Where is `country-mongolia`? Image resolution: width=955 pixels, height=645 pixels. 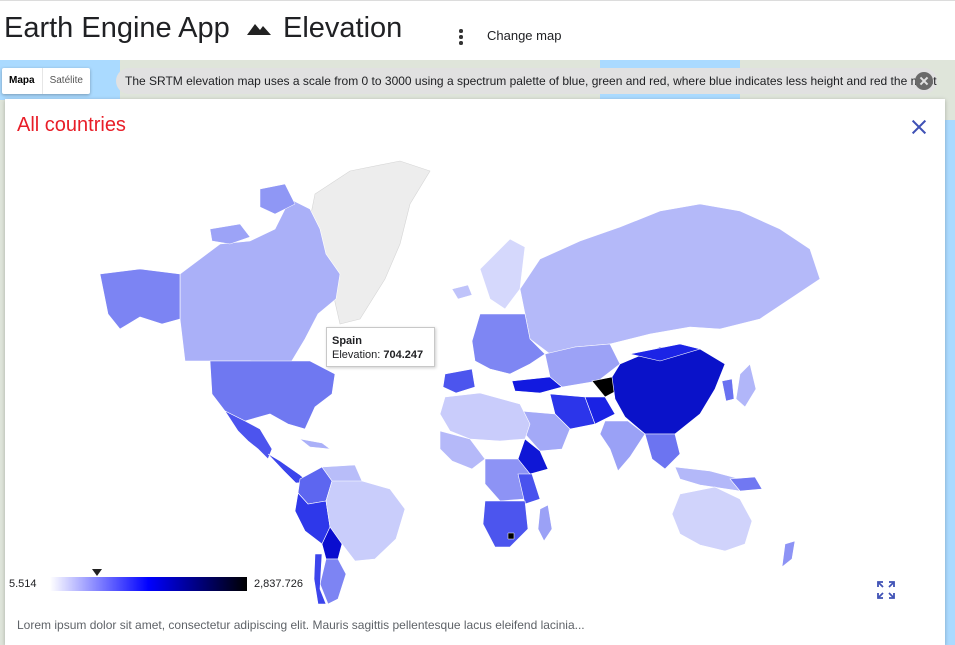
country-mongolia is located at coordinates (665, 352).